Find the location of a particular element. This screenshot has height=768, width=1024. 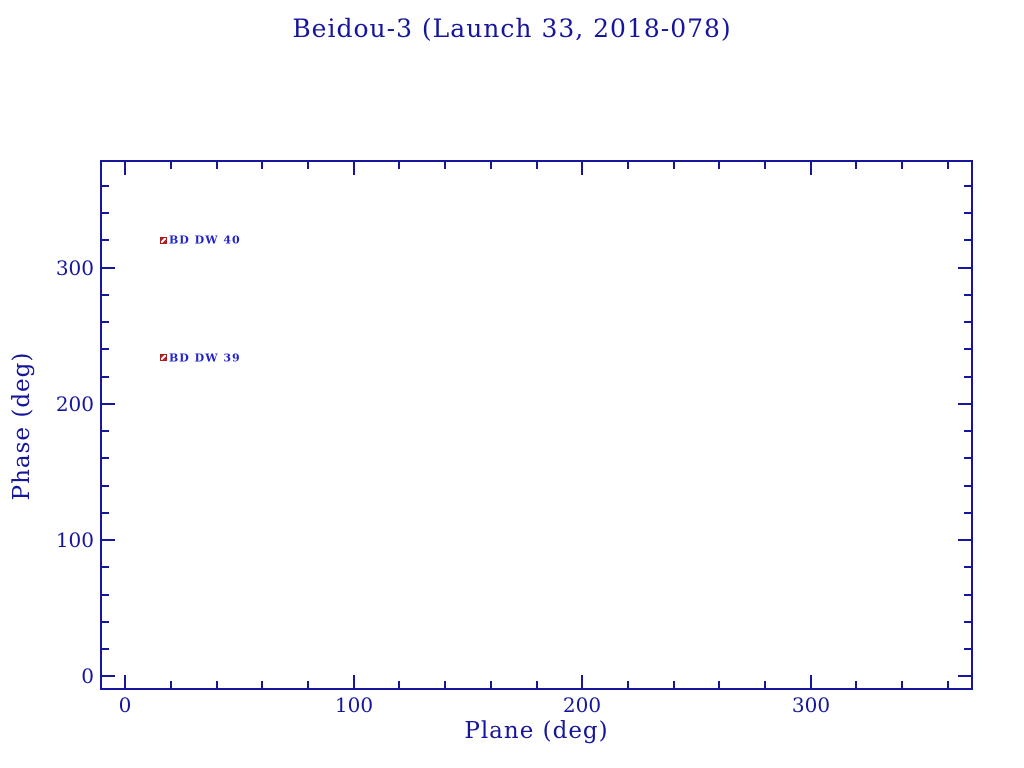

chart-title: Beidou-3 (Launch 33, 2018-078) is located at coordinates (512, 28).